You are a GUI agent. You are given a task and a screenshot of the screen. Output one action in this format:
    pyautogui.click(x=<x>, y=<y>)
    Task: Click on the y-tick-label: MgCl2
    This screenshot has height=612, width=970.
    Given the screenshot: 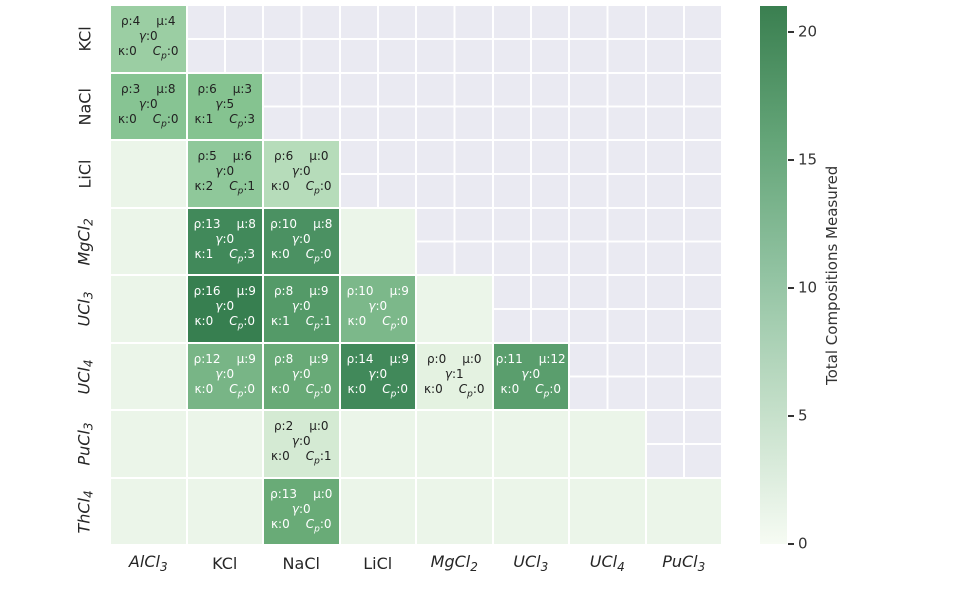 What is the action you would take?
    pyautogui.click(x=85, y=241)
    